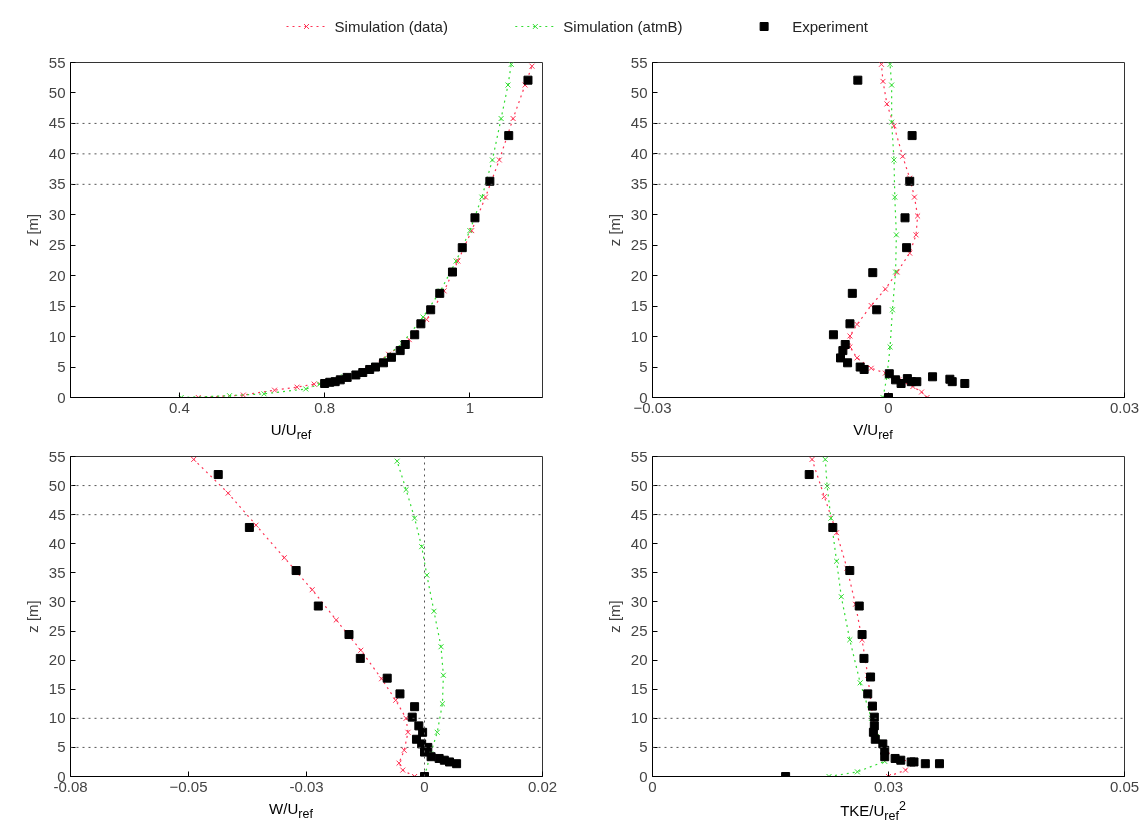 The width and height of the screenshot is (1144, 839). Describe the element at coordinates (291, 811) in the screenshot. I see `x-axis-title: W/U$_{ref}$` at that location.